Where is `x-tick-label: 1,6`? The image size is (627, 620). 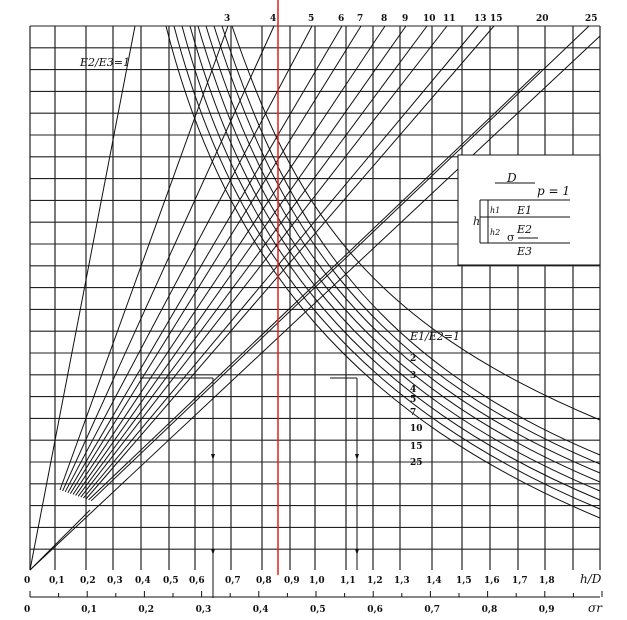 x-tick-label: 1,6 is located at coordinates (492, 581).